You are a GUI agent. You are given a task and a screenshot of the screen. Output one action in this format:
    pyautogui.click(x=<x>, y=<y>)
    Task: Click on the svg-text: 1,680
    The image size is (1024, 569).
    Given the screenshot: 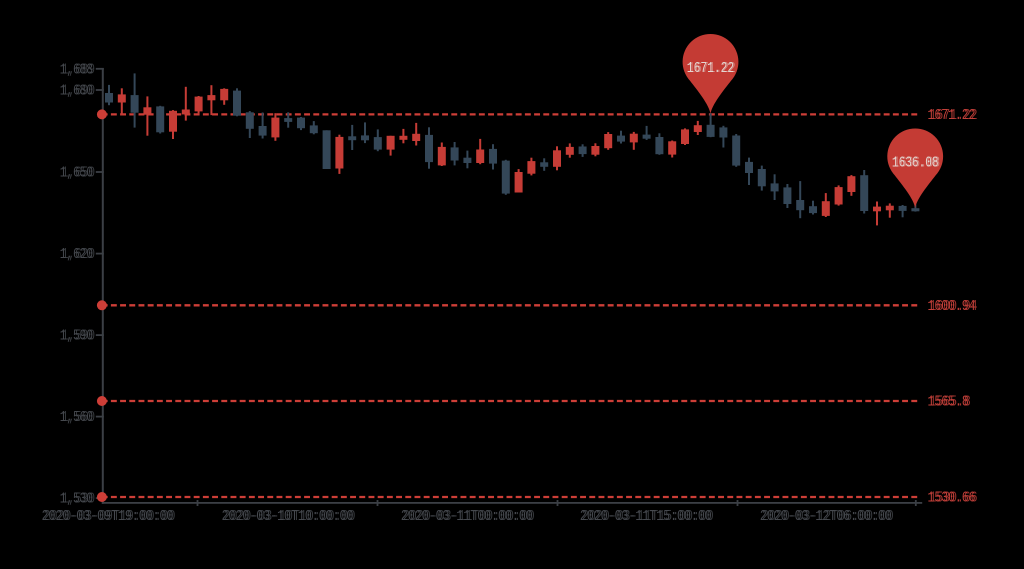 What is the action you would take?
    pyautogui.click(x=76, y=91)
    